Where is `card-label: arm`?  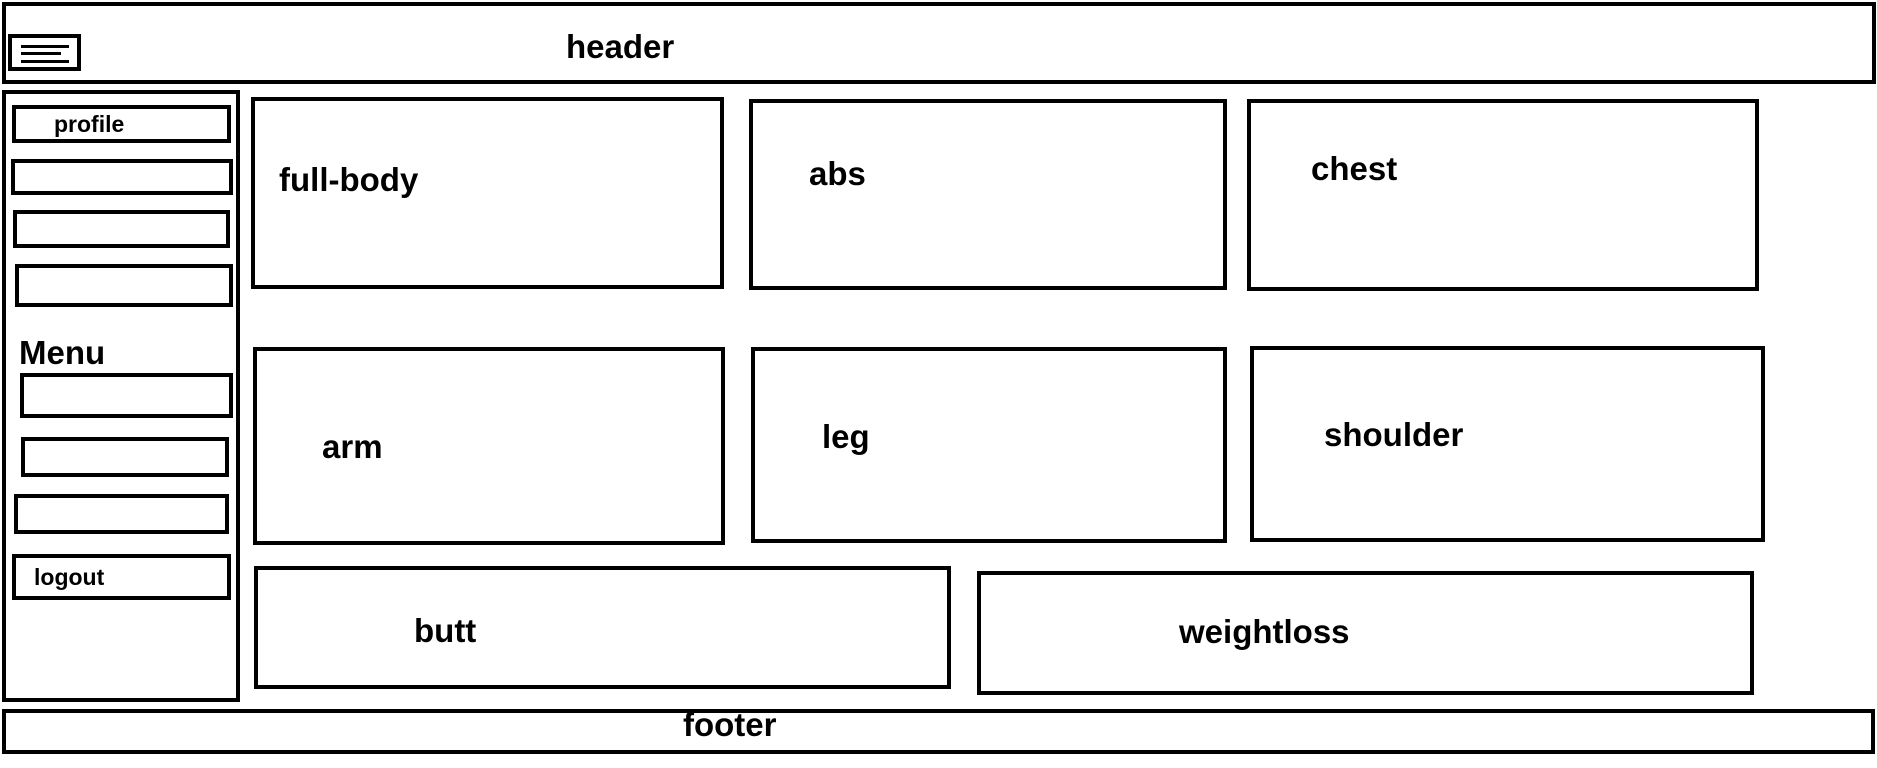 card-label: arm is located at coordinates (352, 446).